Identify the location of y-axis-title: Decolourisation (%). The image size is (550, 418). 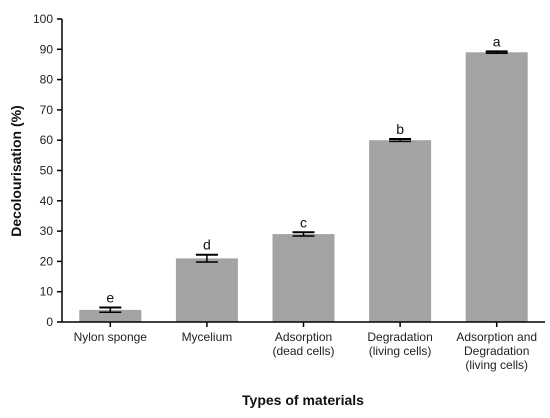
(16, 170).